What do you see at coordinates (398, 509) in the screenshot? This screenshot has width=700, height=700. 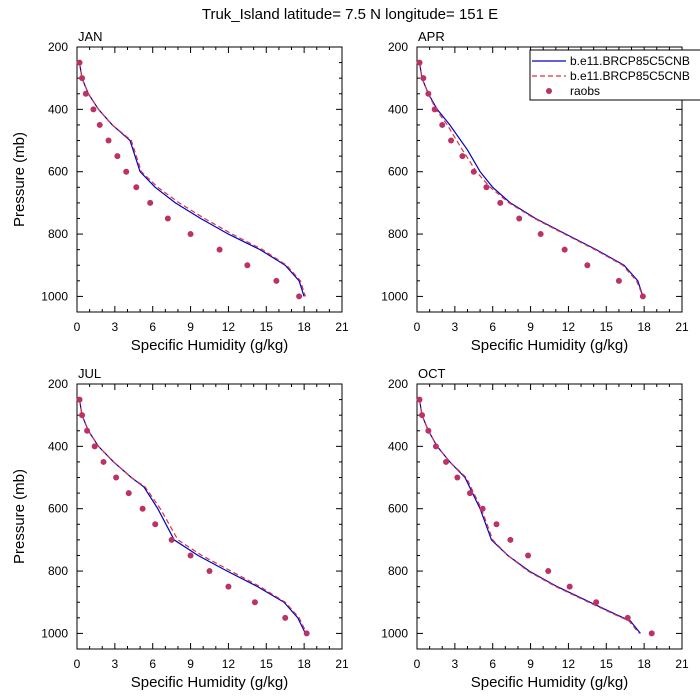 I see `y-tick-label: 600` at bounding box center [398, 509].